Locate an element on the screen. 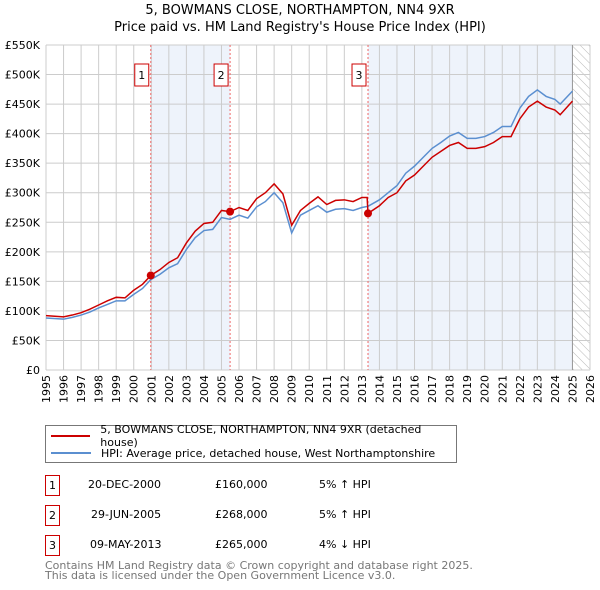 This screenshot has width=600, height=590. y-tick-label: £300K is located at coordinates (23, 193).